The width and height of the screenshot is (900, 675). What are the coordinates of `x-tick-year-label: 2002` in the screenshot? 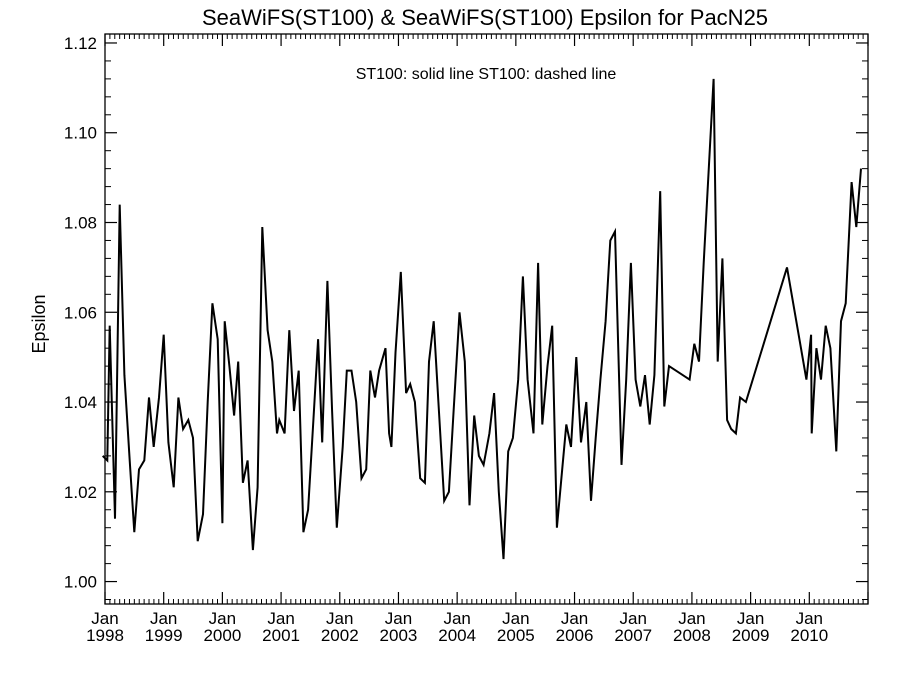 It's located at (340, 635).